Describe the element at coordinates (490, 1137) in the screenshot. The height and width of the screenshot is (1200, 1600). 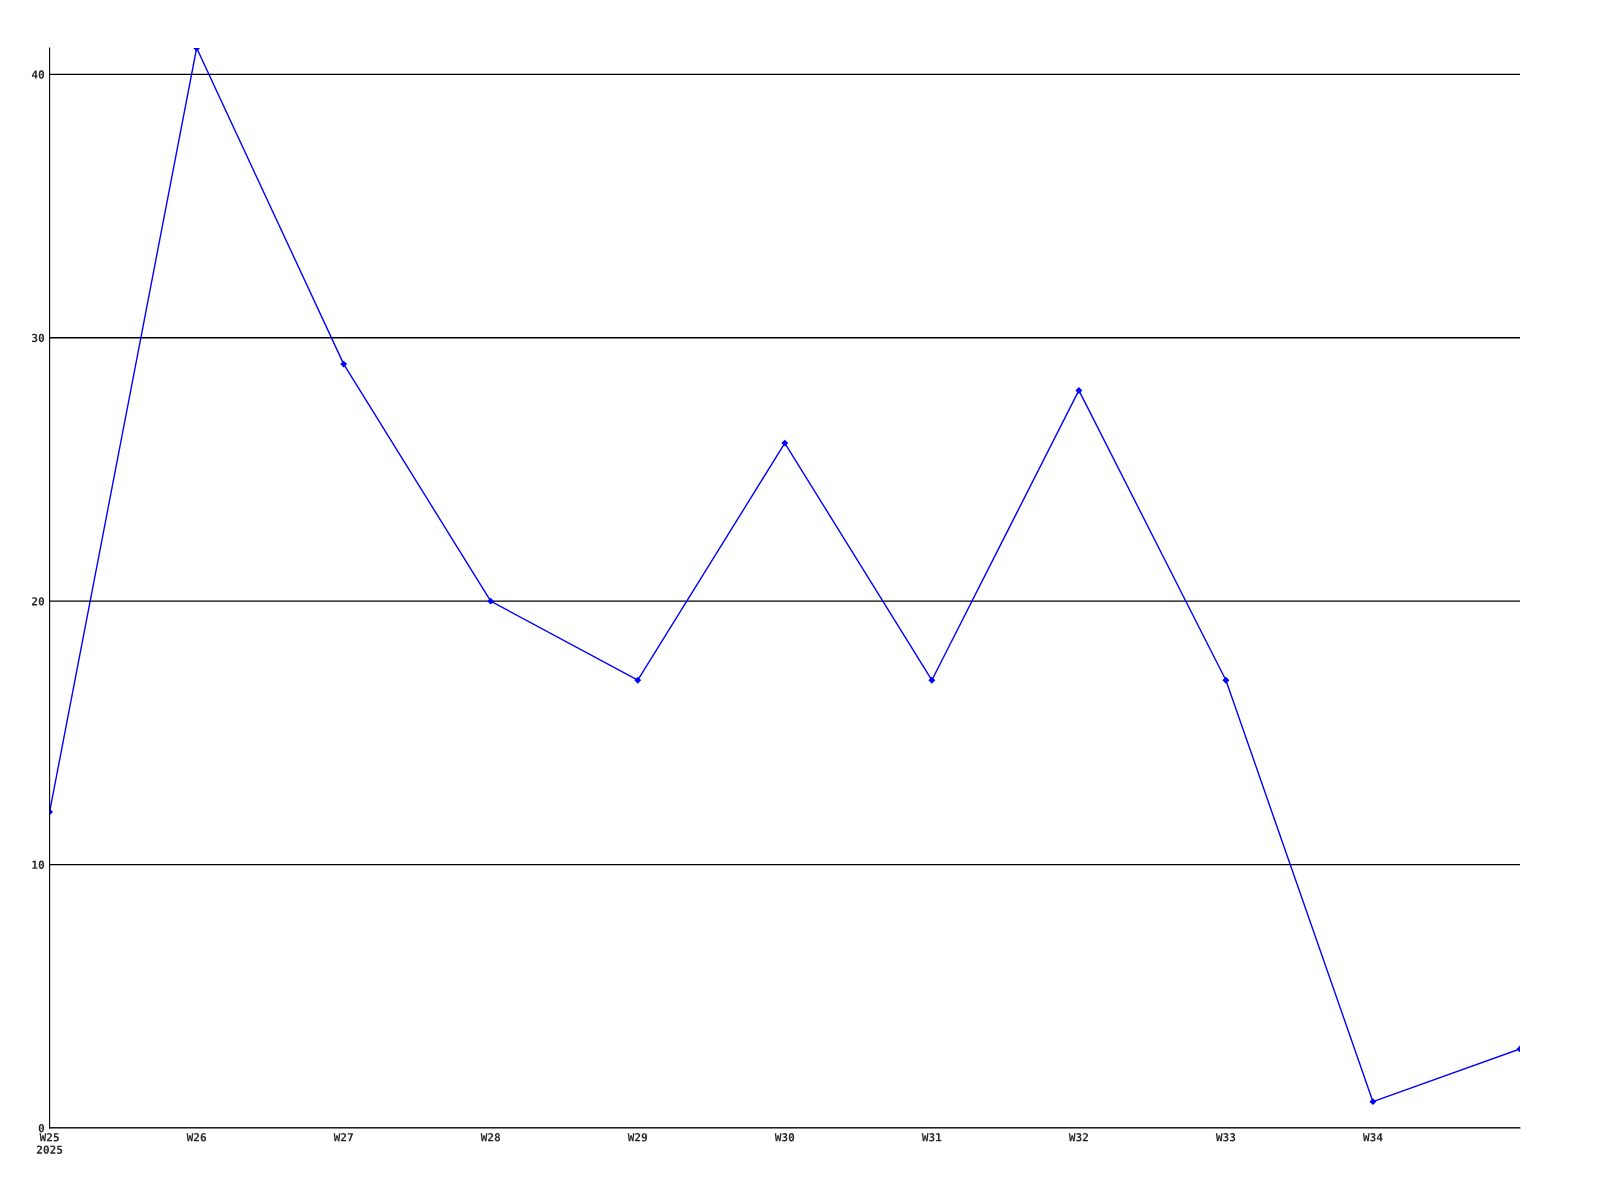
I see `x-tick-label: W28` at that location.